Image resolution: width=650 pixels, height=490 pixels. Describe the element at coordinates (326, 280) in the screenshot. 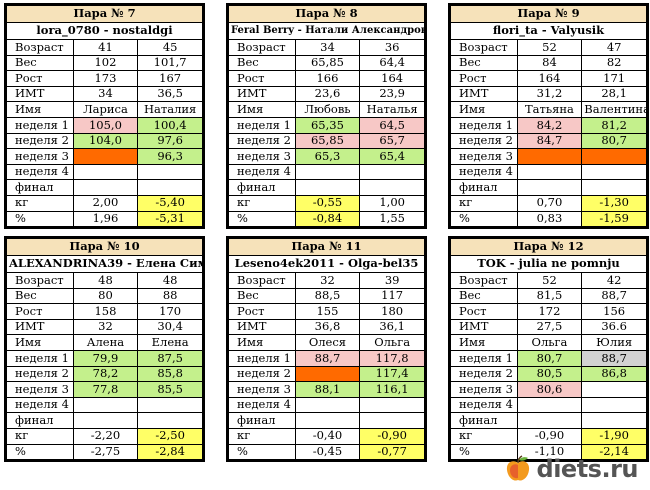

I see `row-age: Возраст 32 39` at that location.